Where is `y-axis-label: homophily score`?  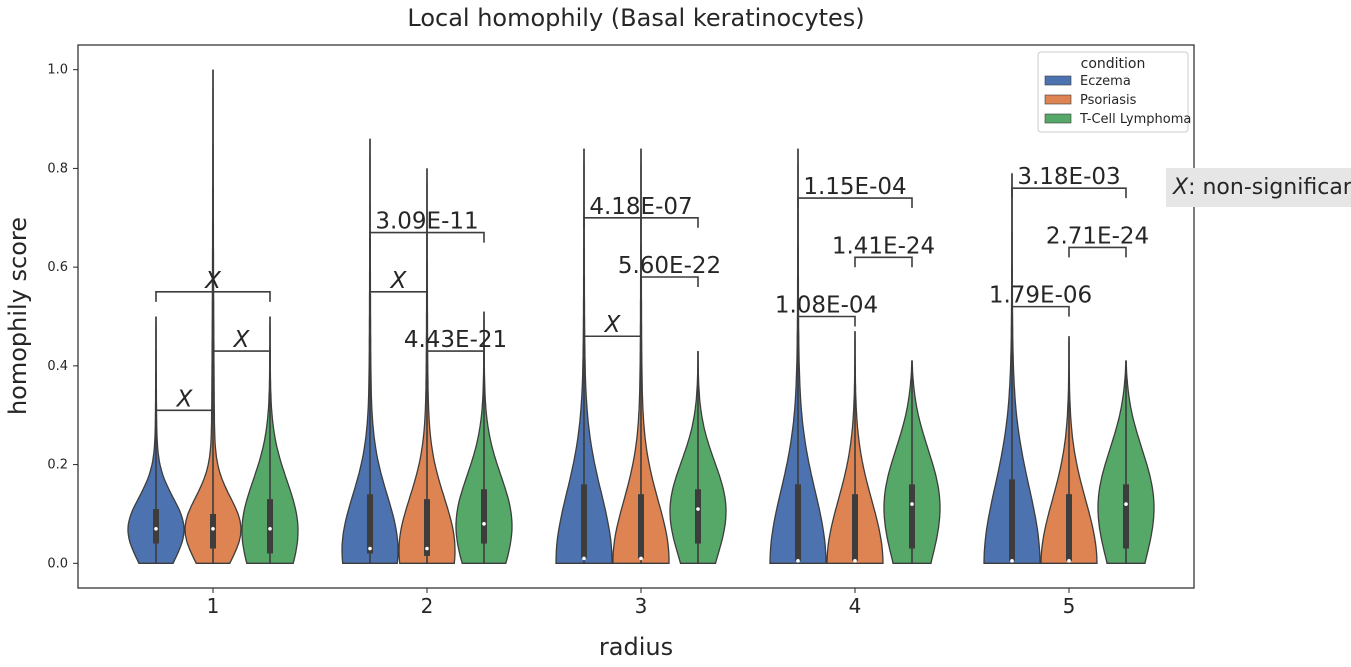
y-axis-label: homophily score is located at coordinates (18, 316).